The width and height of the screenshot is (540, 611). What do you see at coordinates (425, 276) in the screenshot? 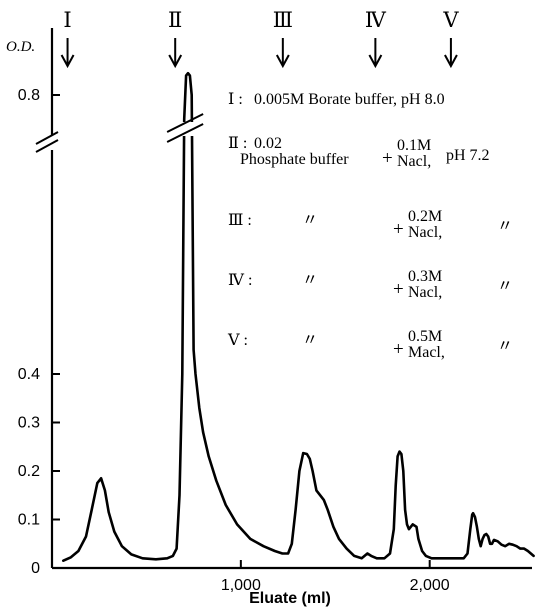
I see `legend-4-salt-conc: 0.3M` at bounding box center [425, 276].